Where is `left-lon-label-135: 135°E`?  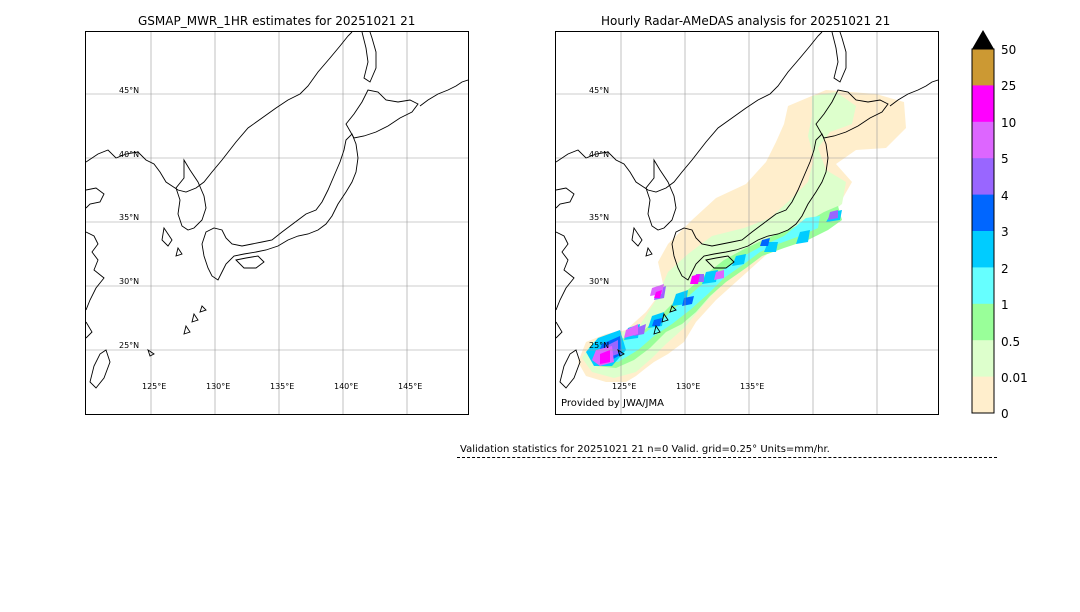 left-lon-label-135: 135°E is located at coordinates (282, 386).